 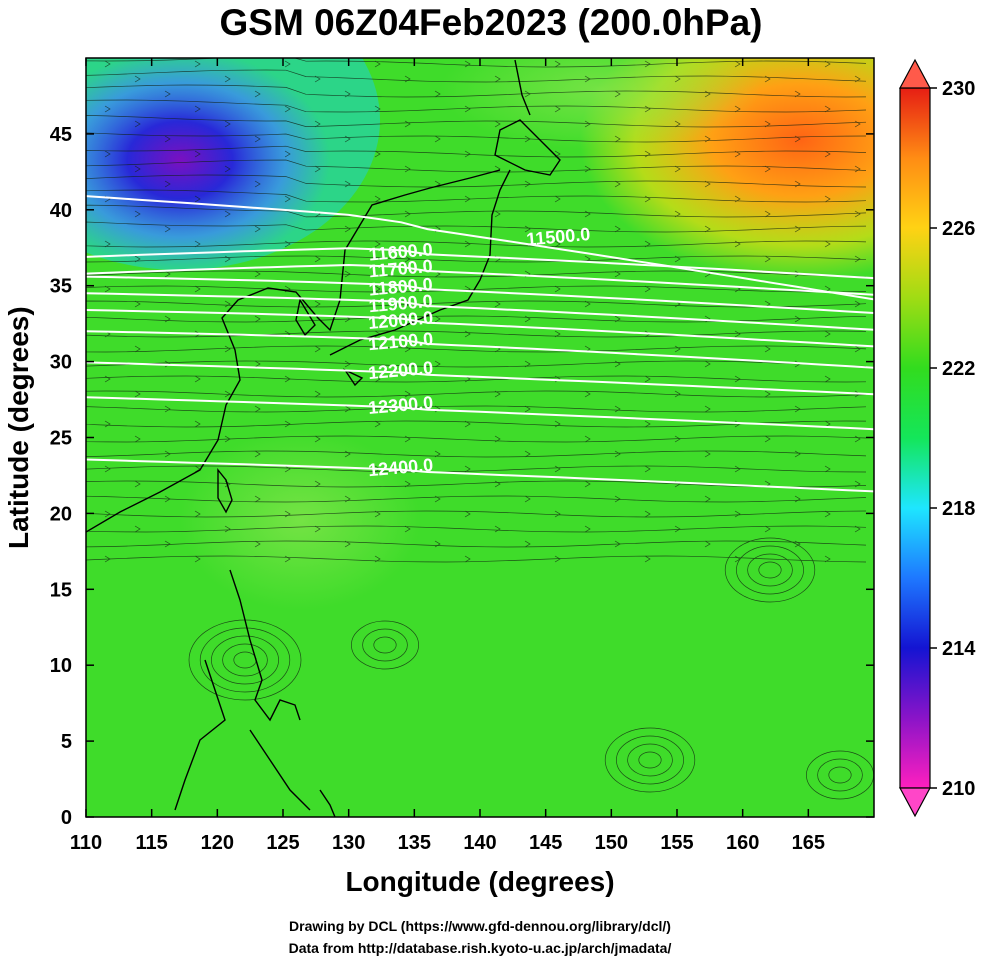 What do you see at coordinates (282, 843) in the screenshot?
I see `x-tick-label: 125` at bounding box center [282, 843].